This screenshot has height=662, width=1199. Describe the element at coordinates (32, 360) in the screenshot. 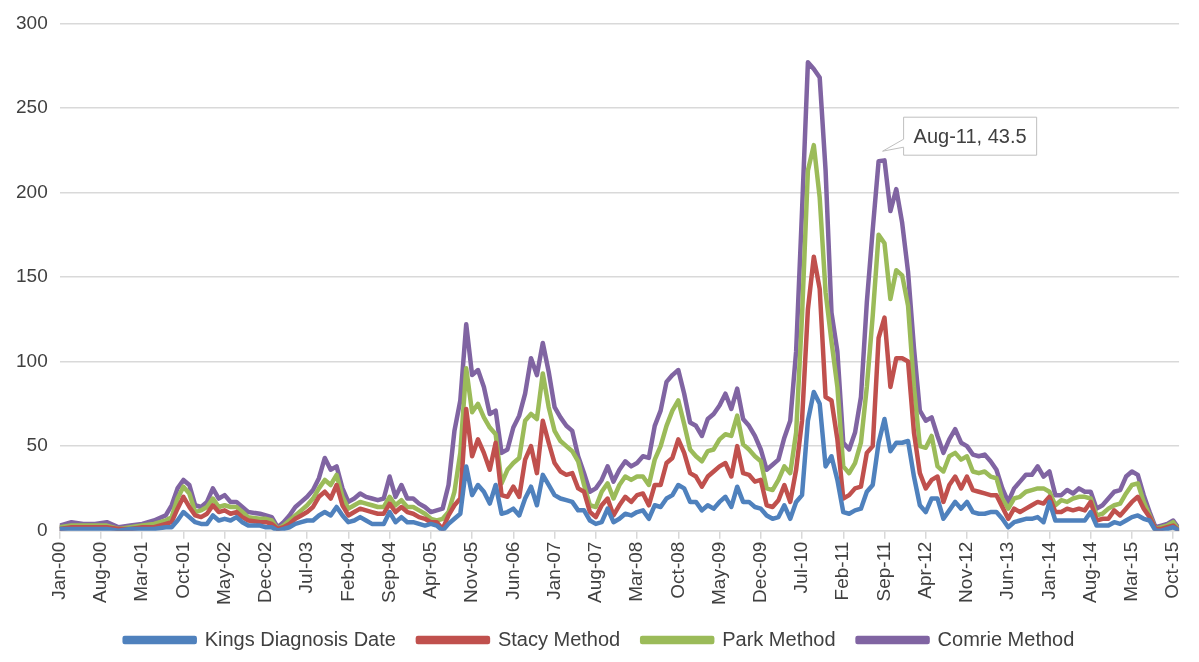

I see `y-tick-label: 100` at that location.